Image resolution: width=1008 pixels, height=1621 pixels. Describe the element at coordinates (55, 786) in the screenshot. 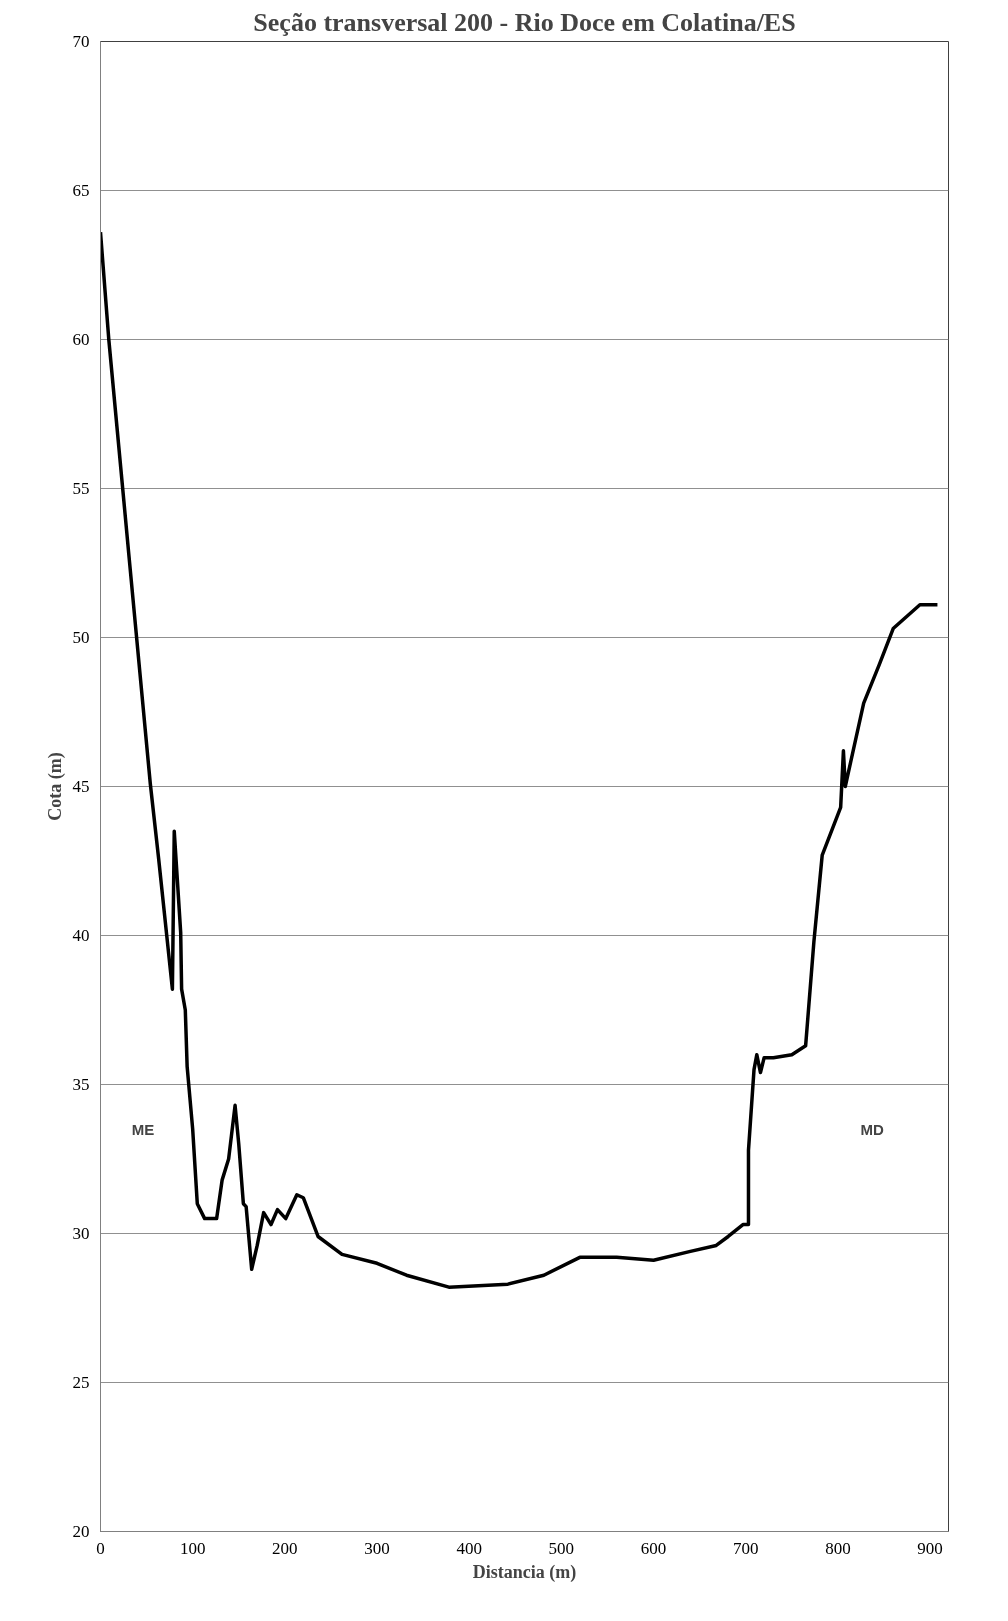

I see `y-axis-title: Cota (m)` at that location.